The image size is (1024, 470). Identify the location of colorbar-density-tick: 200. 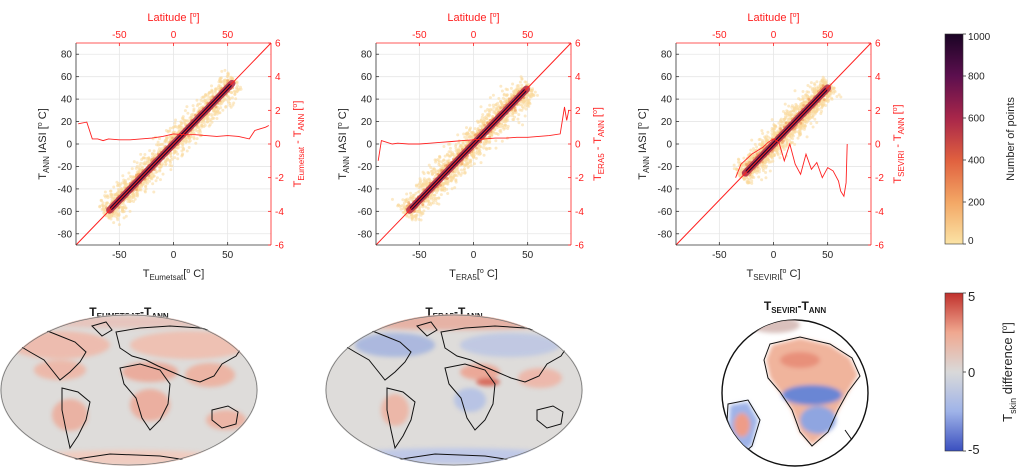
(976, 203).